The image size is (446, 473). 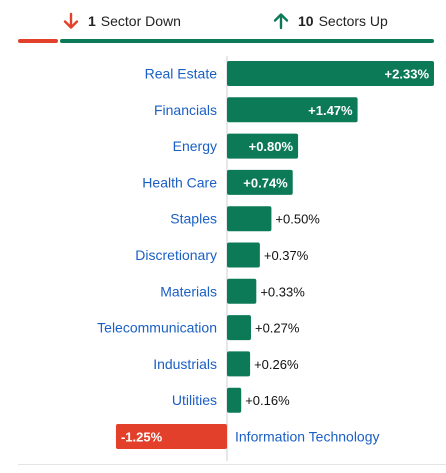 I want to click on category-label-4: Staples, so click(x=193, y=219).